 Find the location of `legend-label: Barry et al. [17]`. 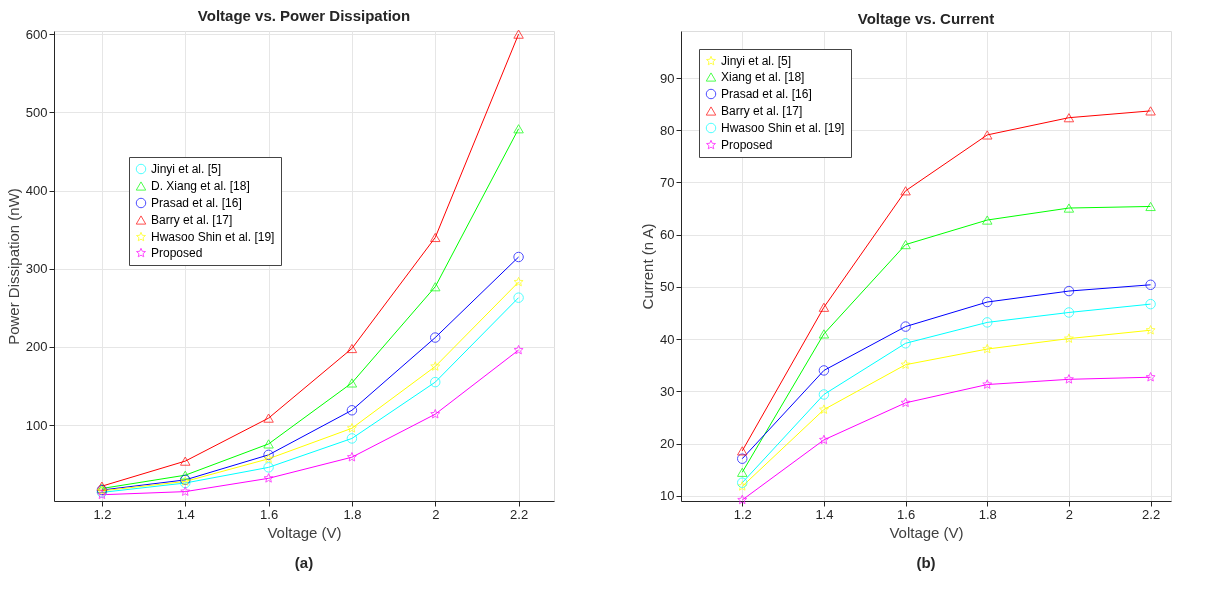

legend-label: Barry et al. [17] is located at coordinates (762, 111).